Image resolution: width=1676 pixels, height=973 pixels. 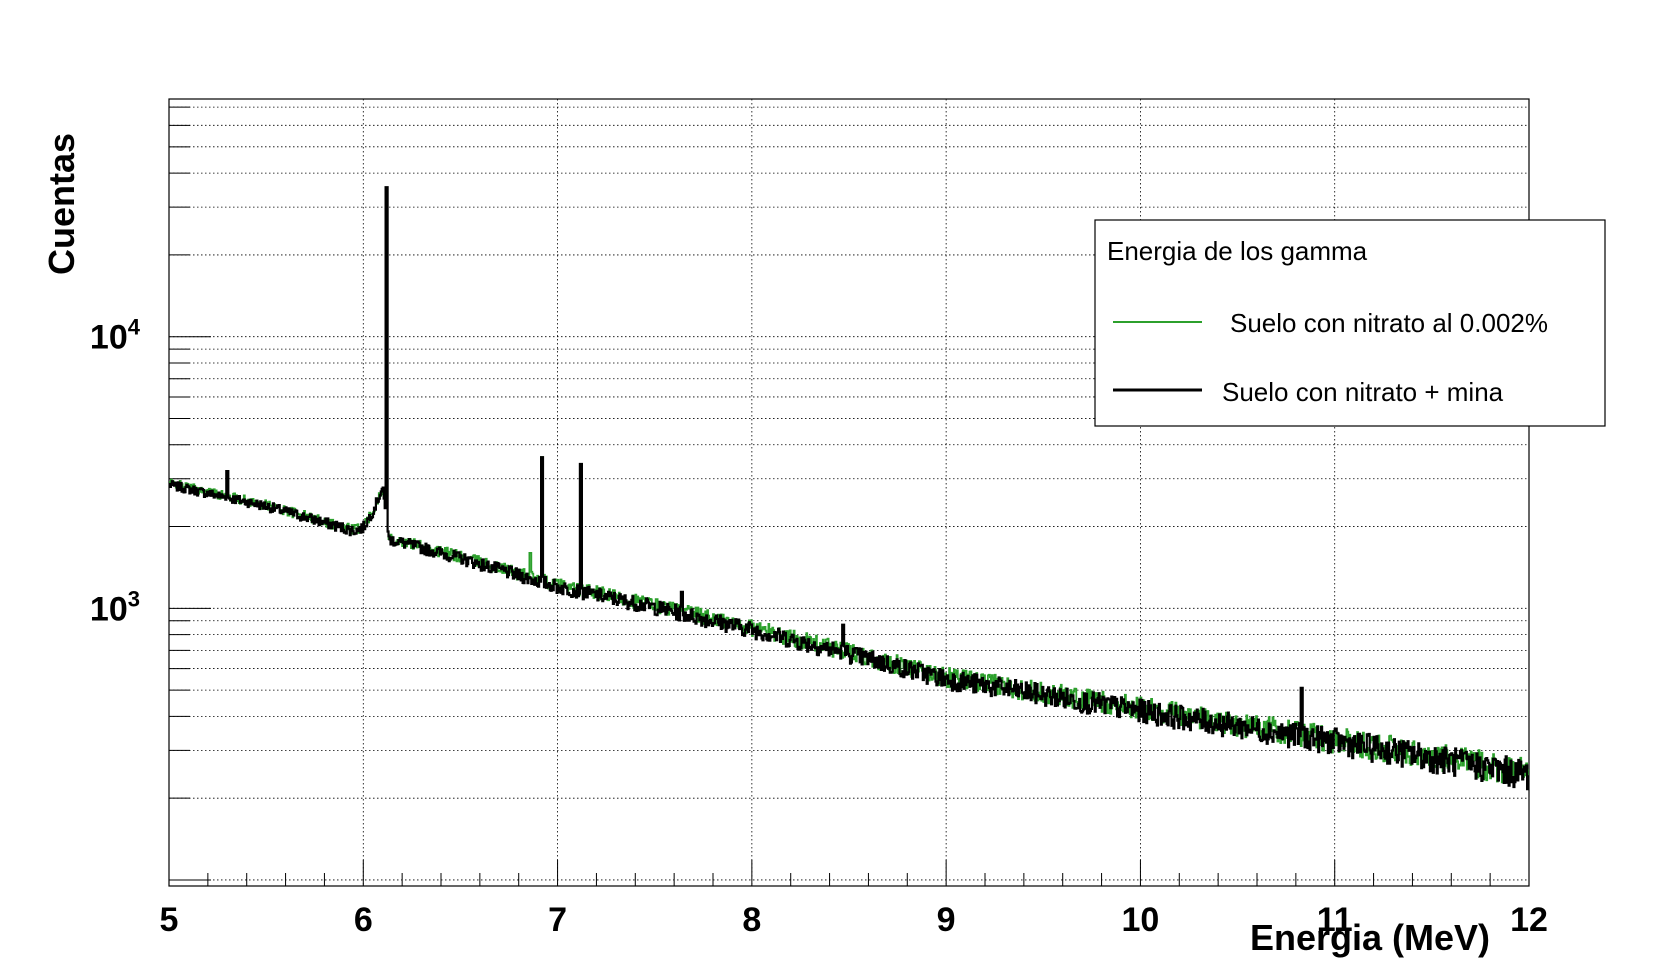 What do you see at coordinates (946, 920) in the screenshot?
I see `x-tick-label: 9` at bounding box center [946, 920].